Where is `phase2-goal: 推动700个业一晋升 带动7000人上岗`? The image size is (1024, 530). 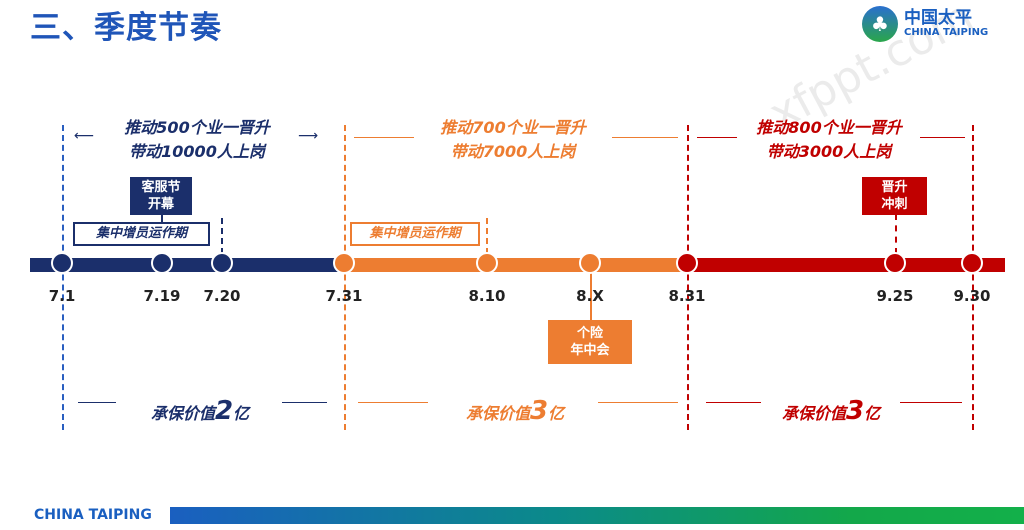
phase2-goal: 推动700个业一晋升 带动7000人上岗 is located at coordinates (513, 139).